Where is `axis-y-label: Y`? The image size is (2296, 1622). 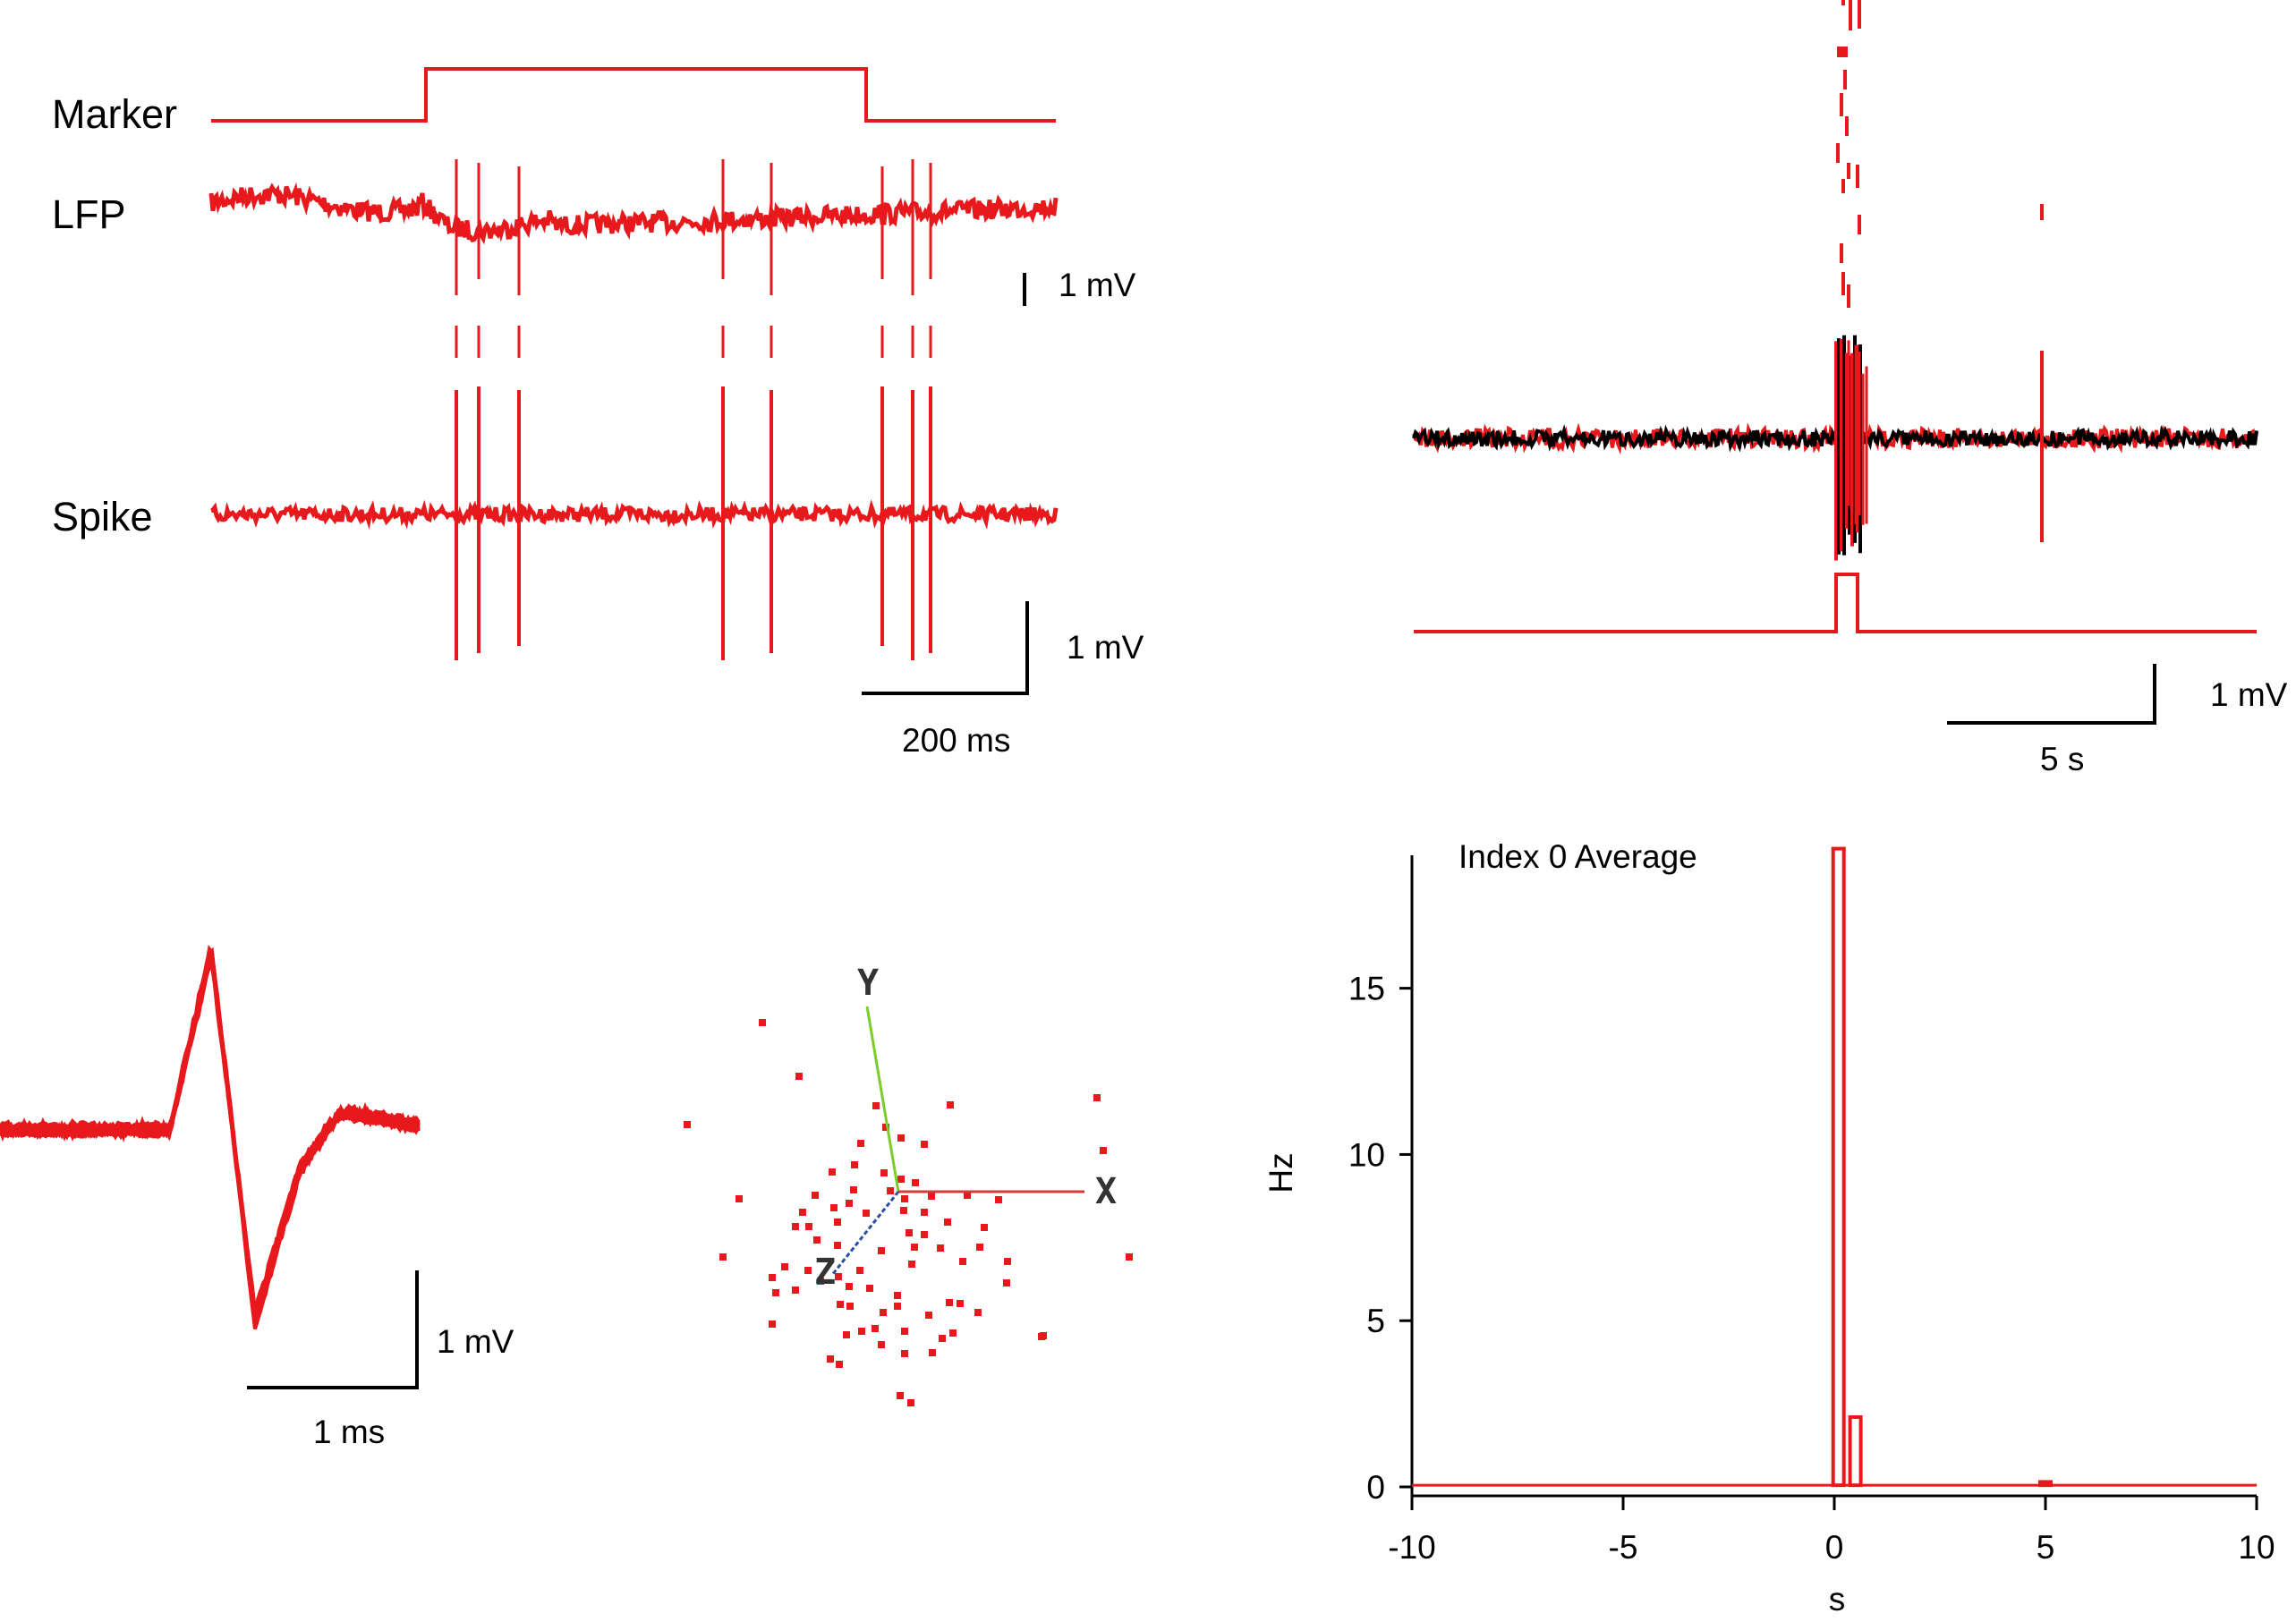 axis-y-label: Y is located at coordinates (868, 984).